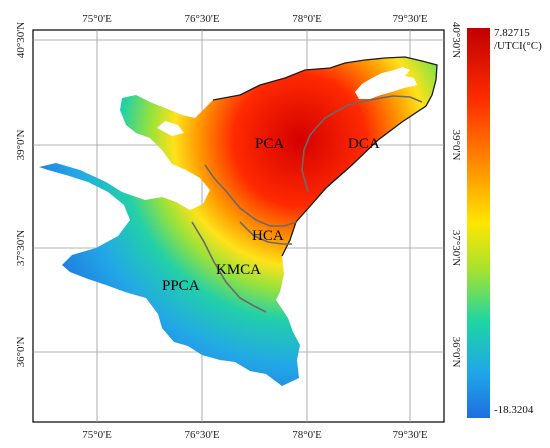  What do you see at coordinates (255, 19) in the screenshot?
I see `x-axis-top: 75°0'E 76°30'E 78°0'E 79°30'E` at bounding box center [255, 19].